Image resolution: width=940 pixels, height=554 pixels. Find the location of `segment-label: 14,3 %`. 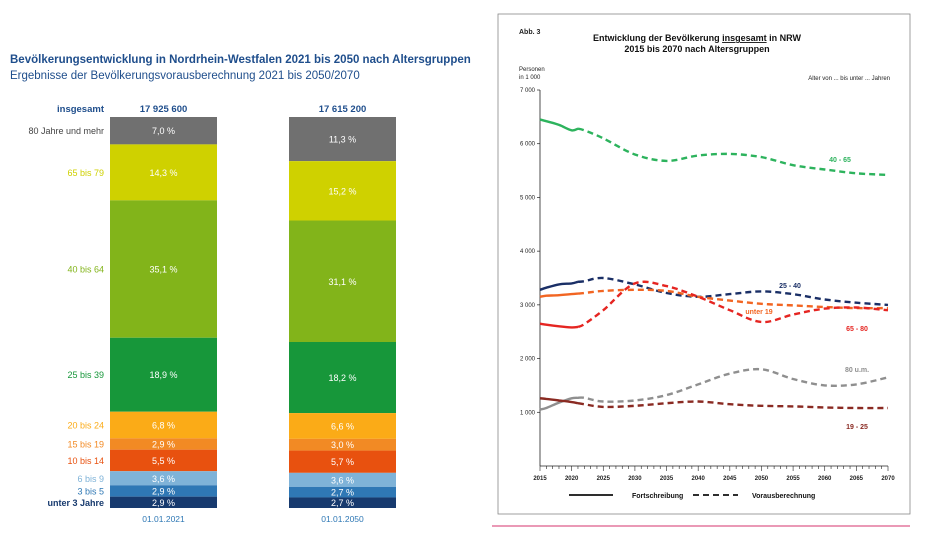

segment-label: 14,3 % is located at coordinates (163, 173).